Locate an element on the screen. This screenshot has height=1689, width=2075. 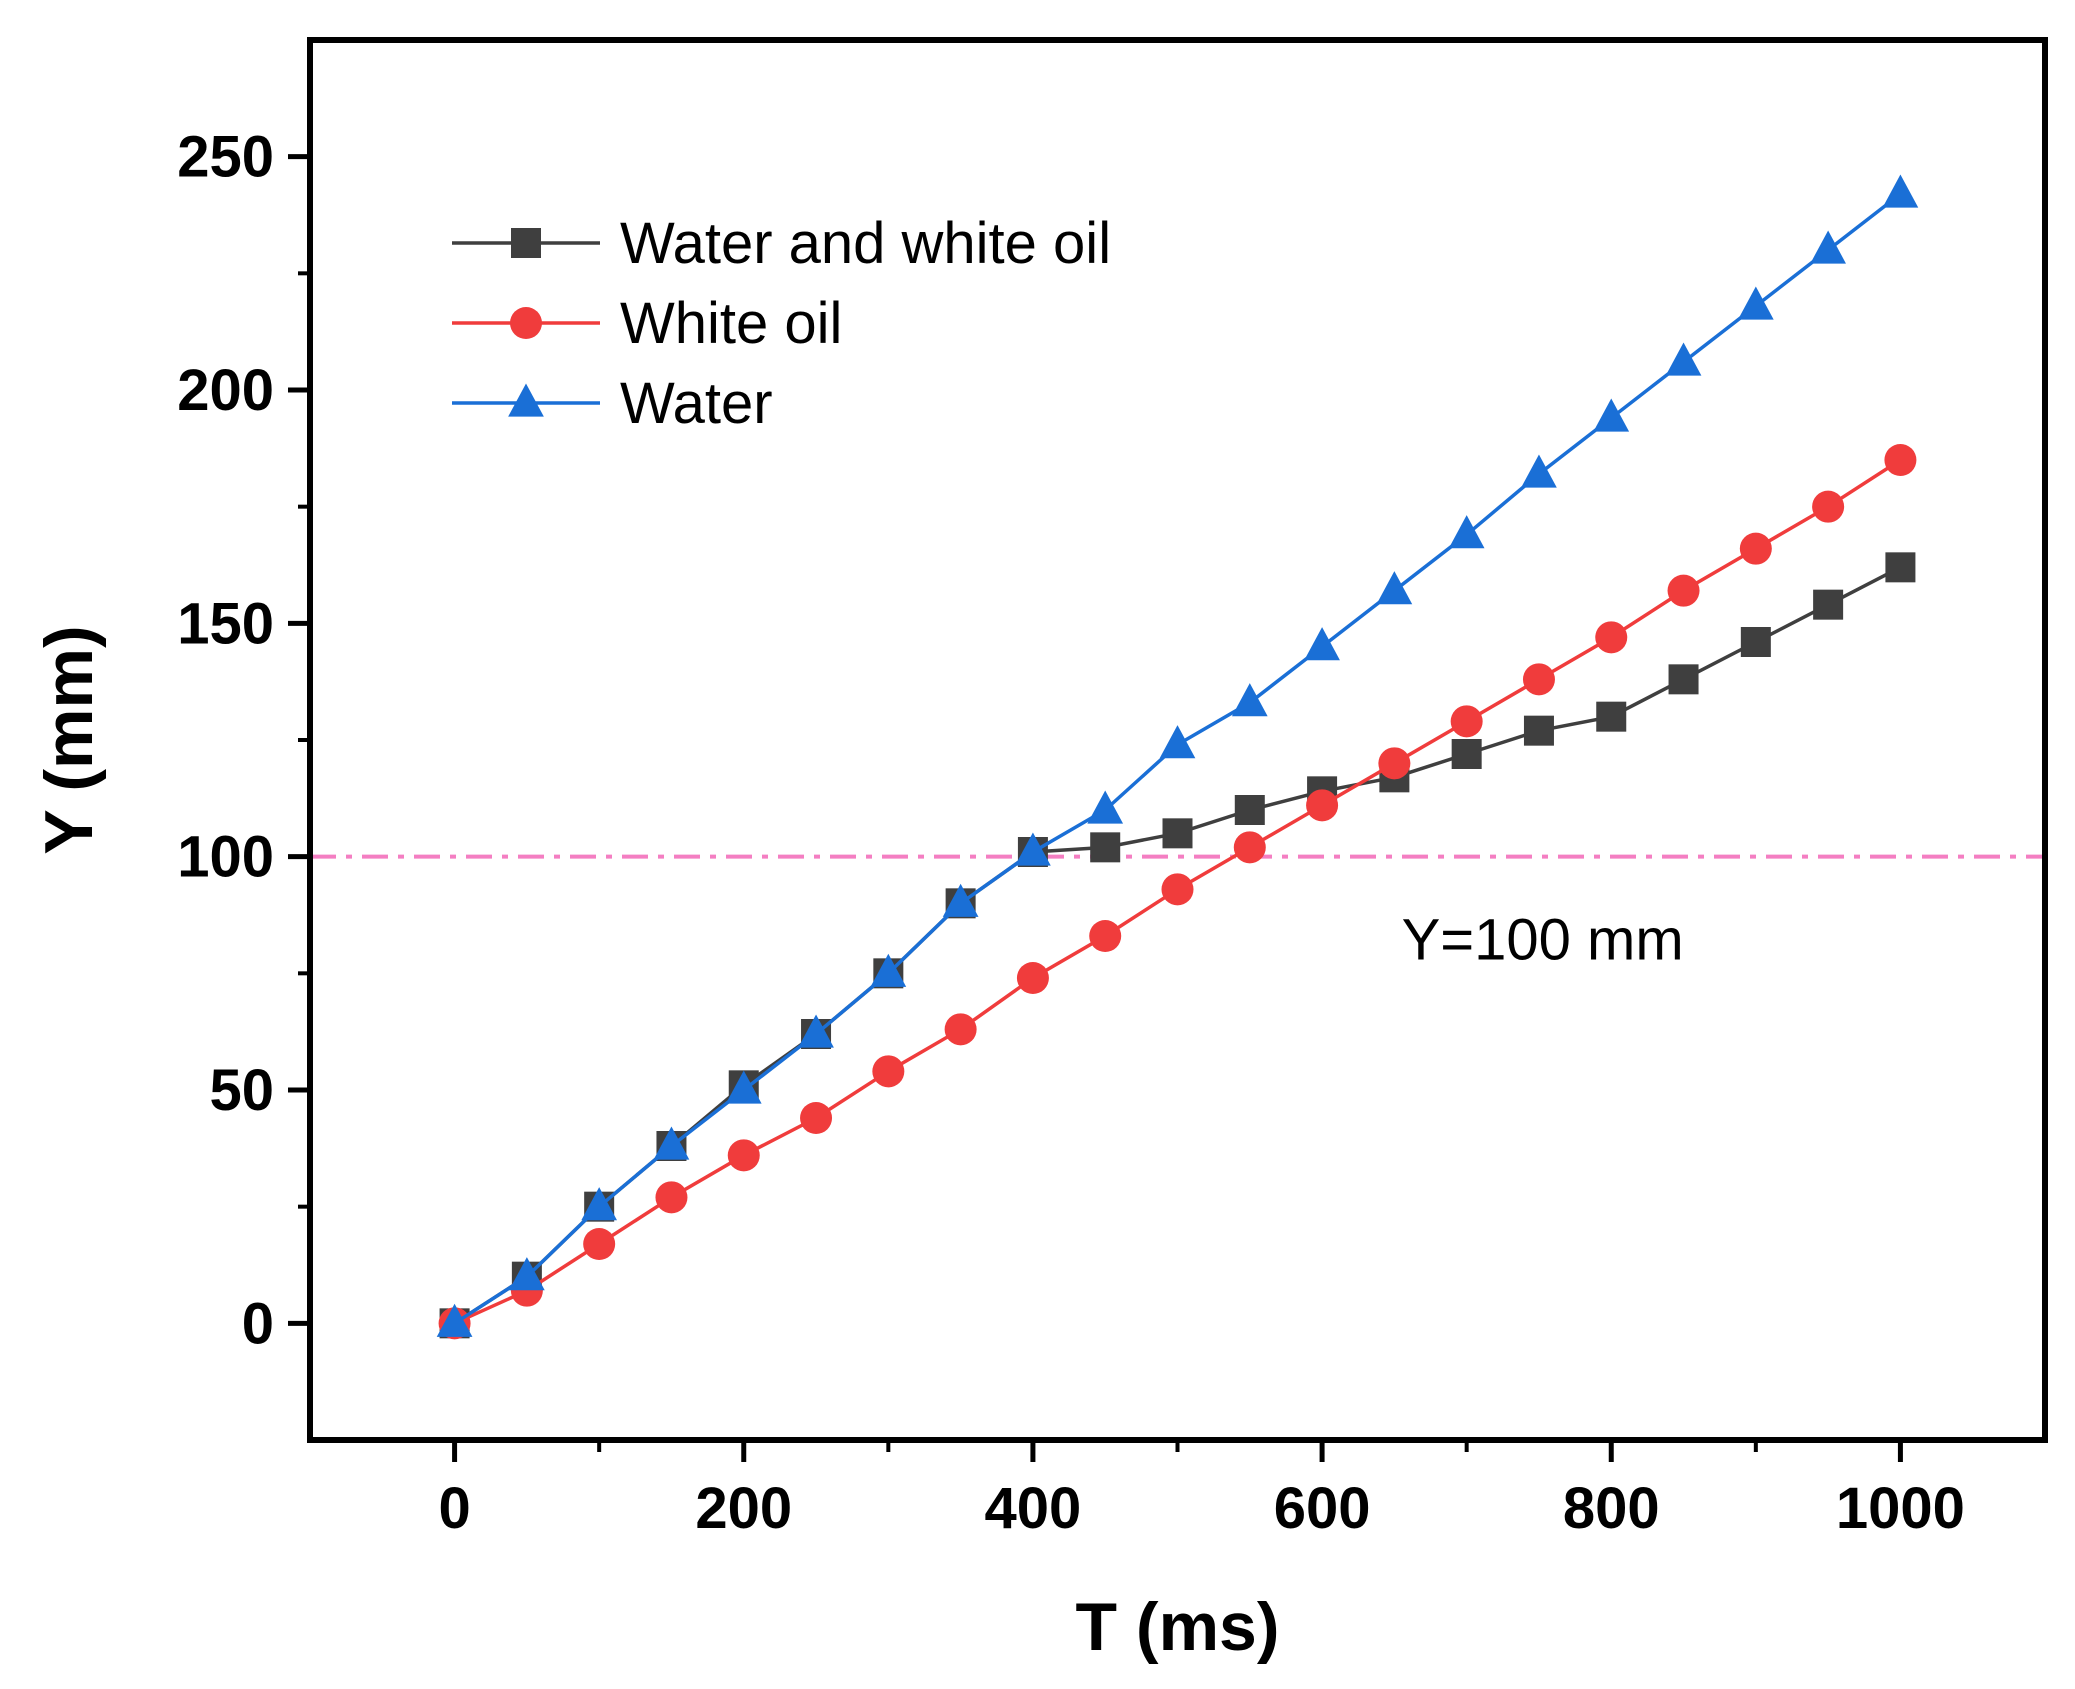
y-axis-title: Y (mm) is located at coordinates (69, 739).